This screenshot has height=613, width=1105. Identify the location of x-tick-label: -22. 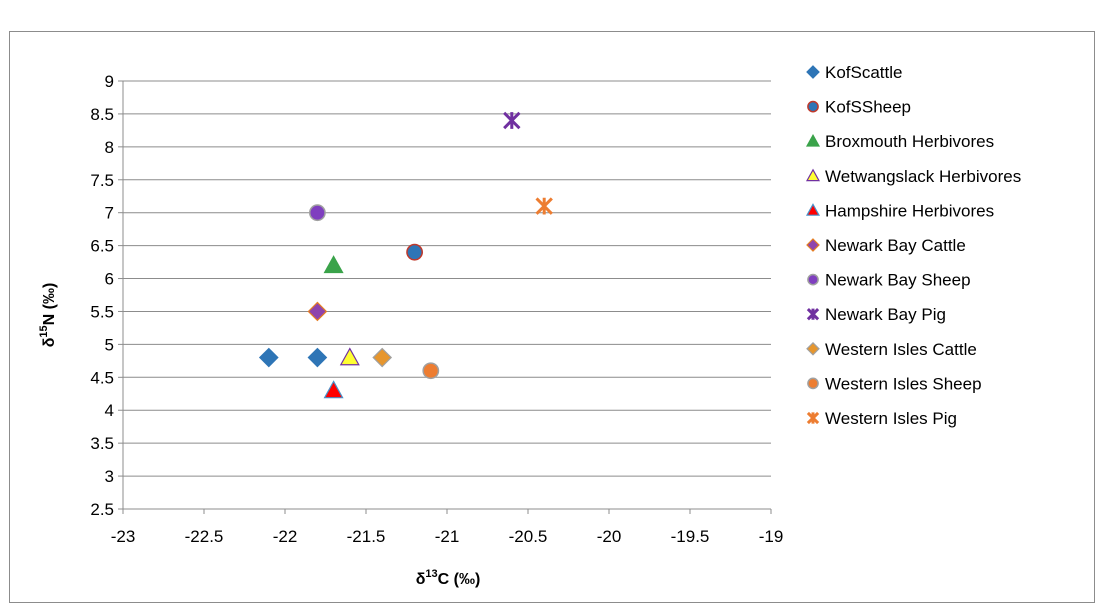
(285, 536).